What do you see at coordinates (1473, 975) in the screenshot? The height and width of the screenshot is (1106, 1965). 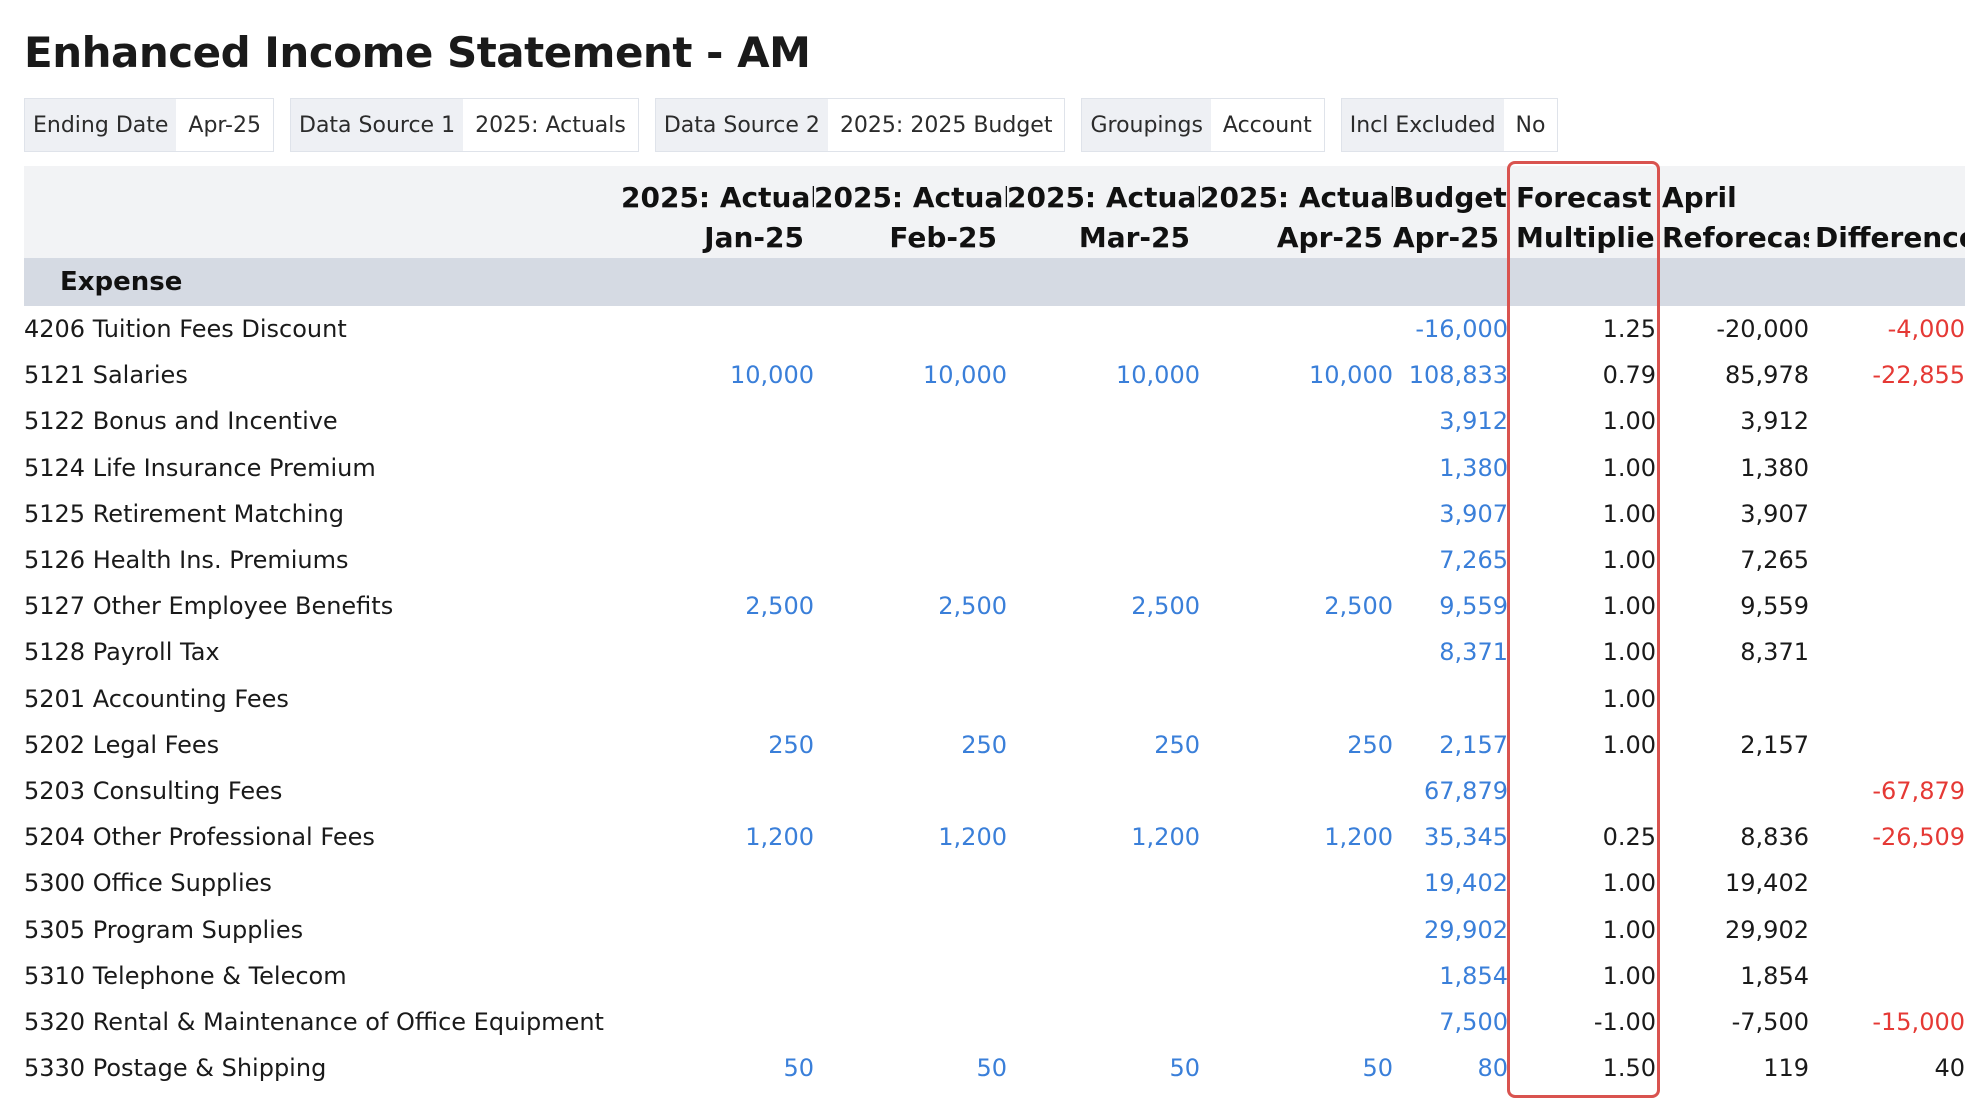 I see `cell-budget: 1,854` at bounding box center [1473, 975].